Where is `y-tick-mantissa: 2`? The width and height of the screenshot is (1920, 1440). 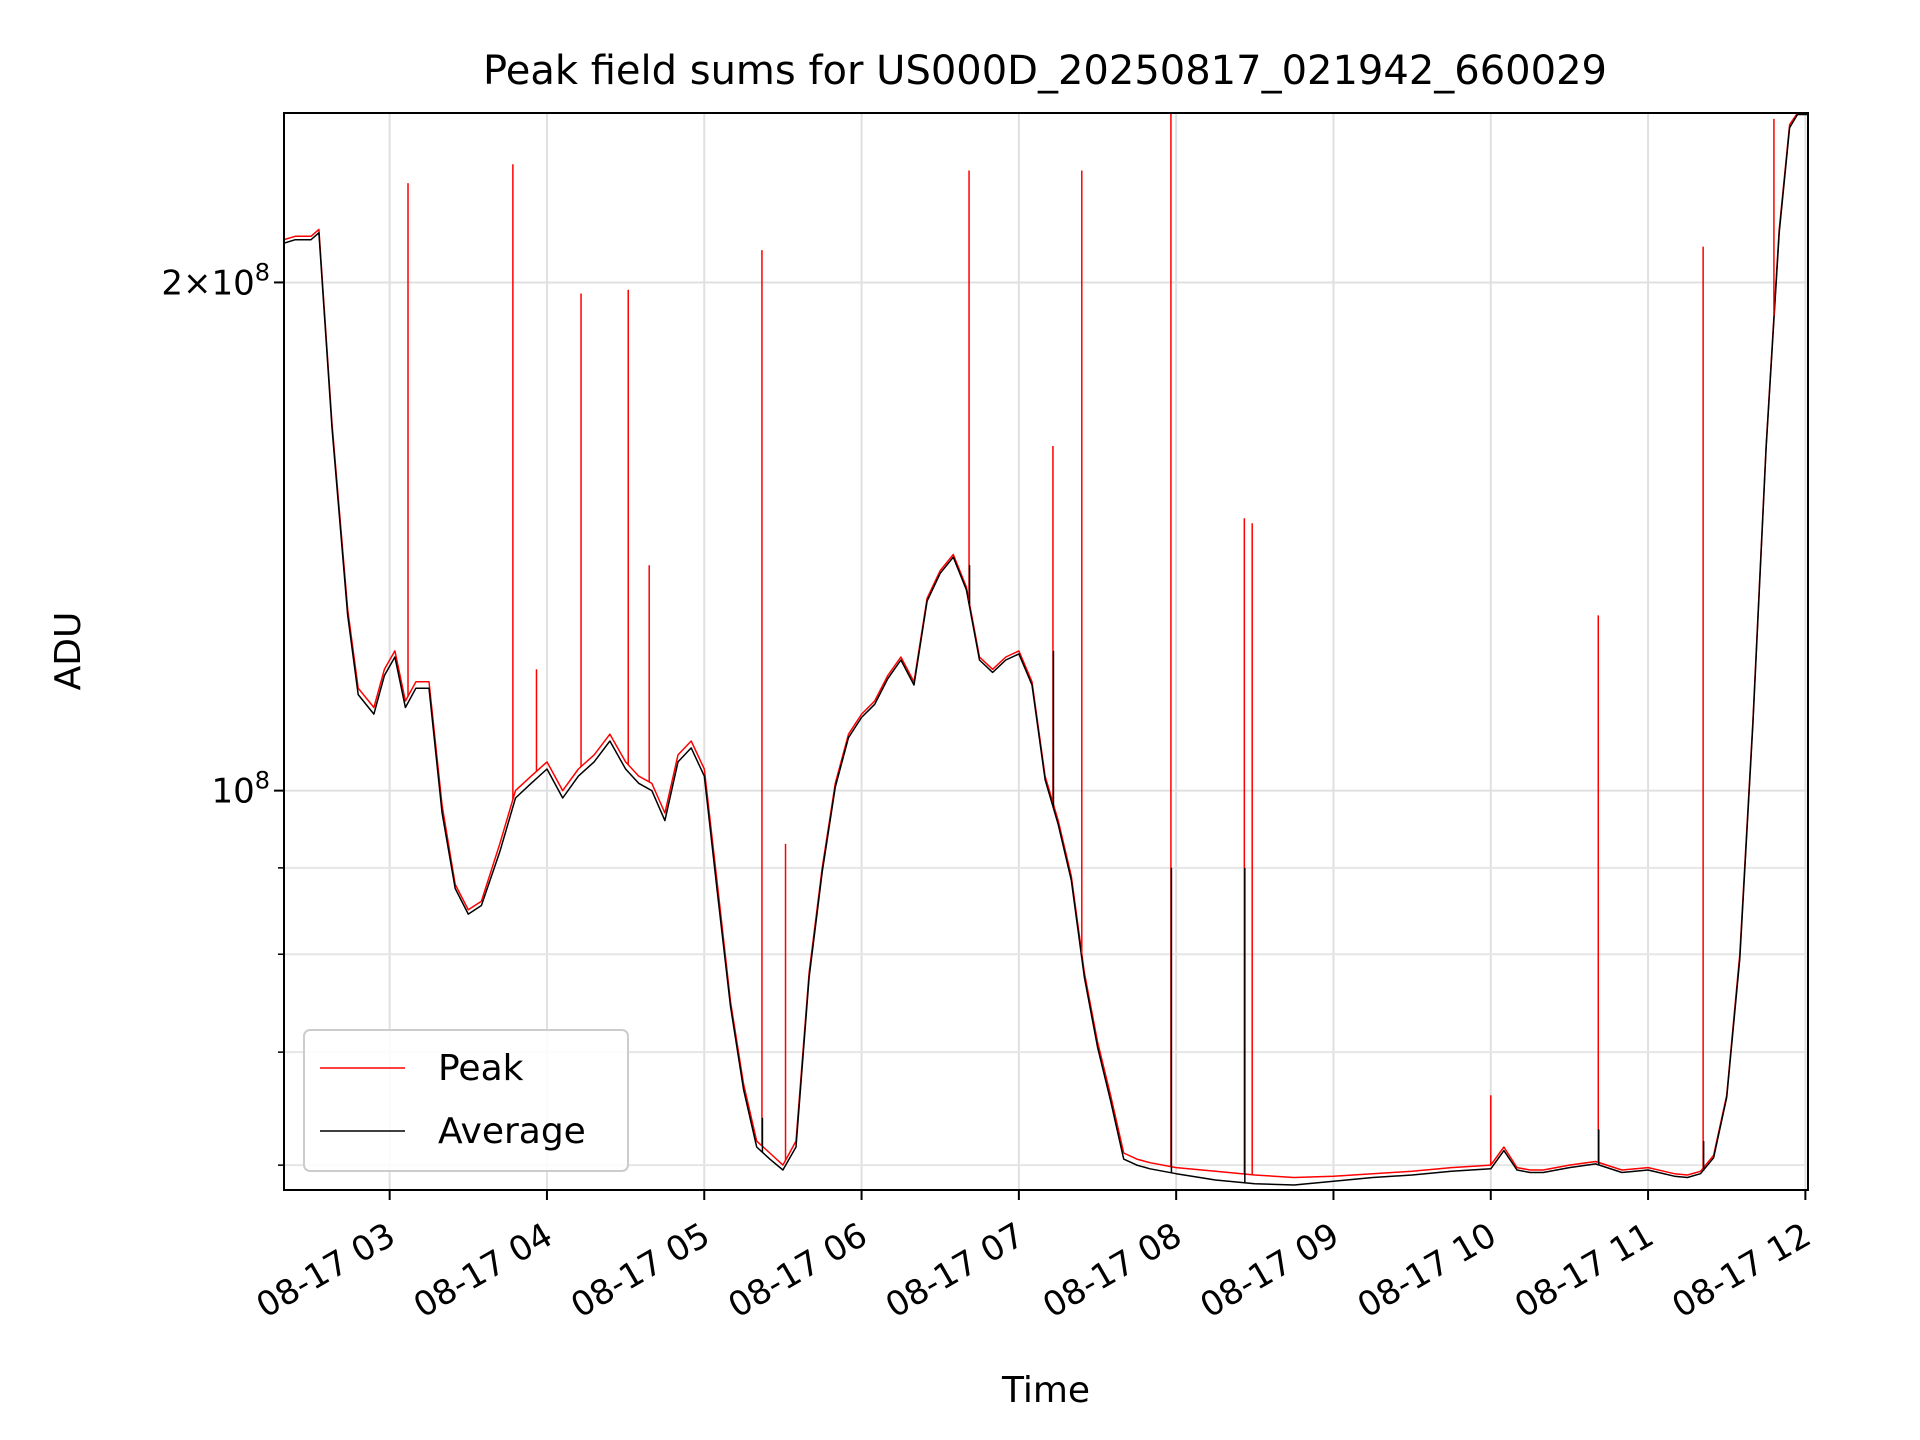
y-tick-mantissa: 2 is located at coordinates (172, 283).